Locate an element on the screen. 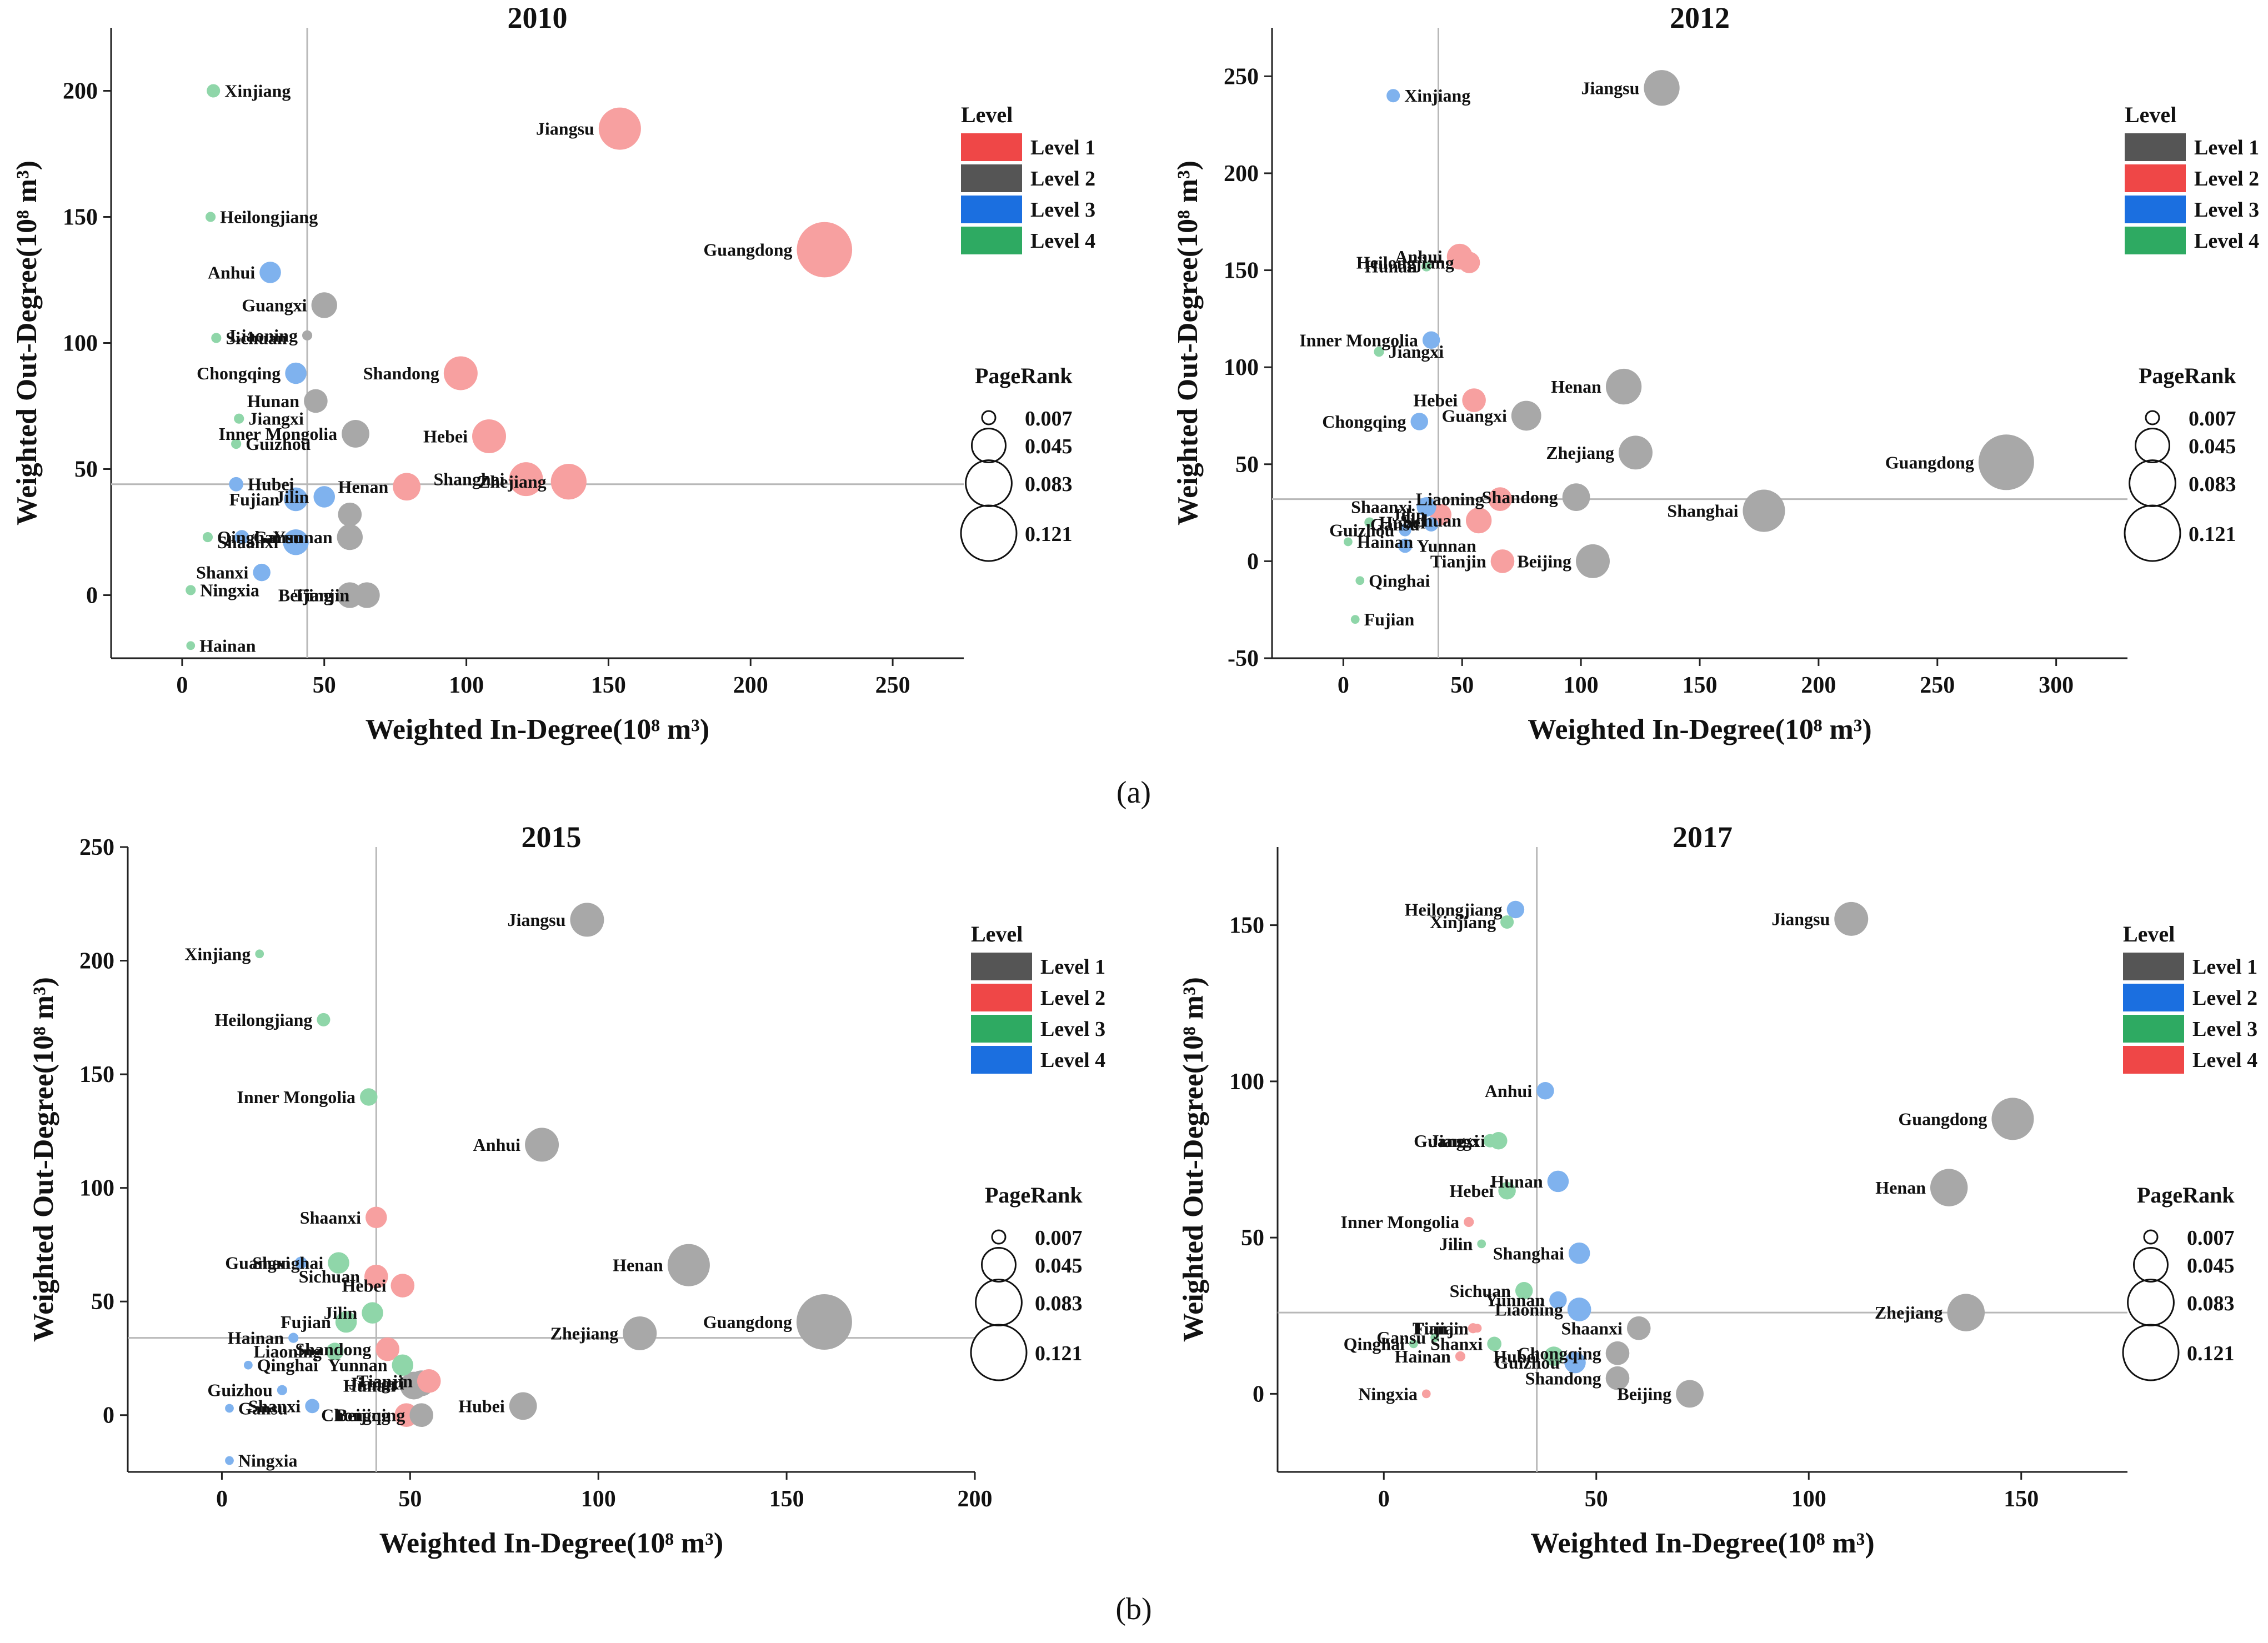  size-legend-value: 0.045 is located at coordinates (1049, 446).